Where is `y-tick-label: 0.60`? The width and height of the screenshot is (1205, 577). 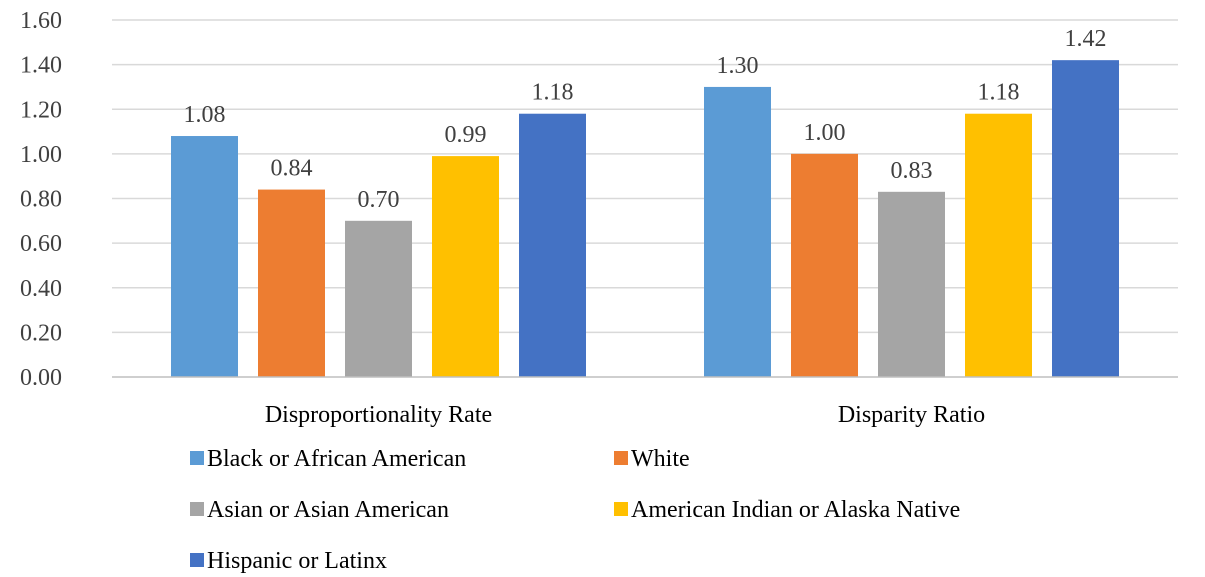 y-tick-label: 0.60 is located at coordinates (41, 244).